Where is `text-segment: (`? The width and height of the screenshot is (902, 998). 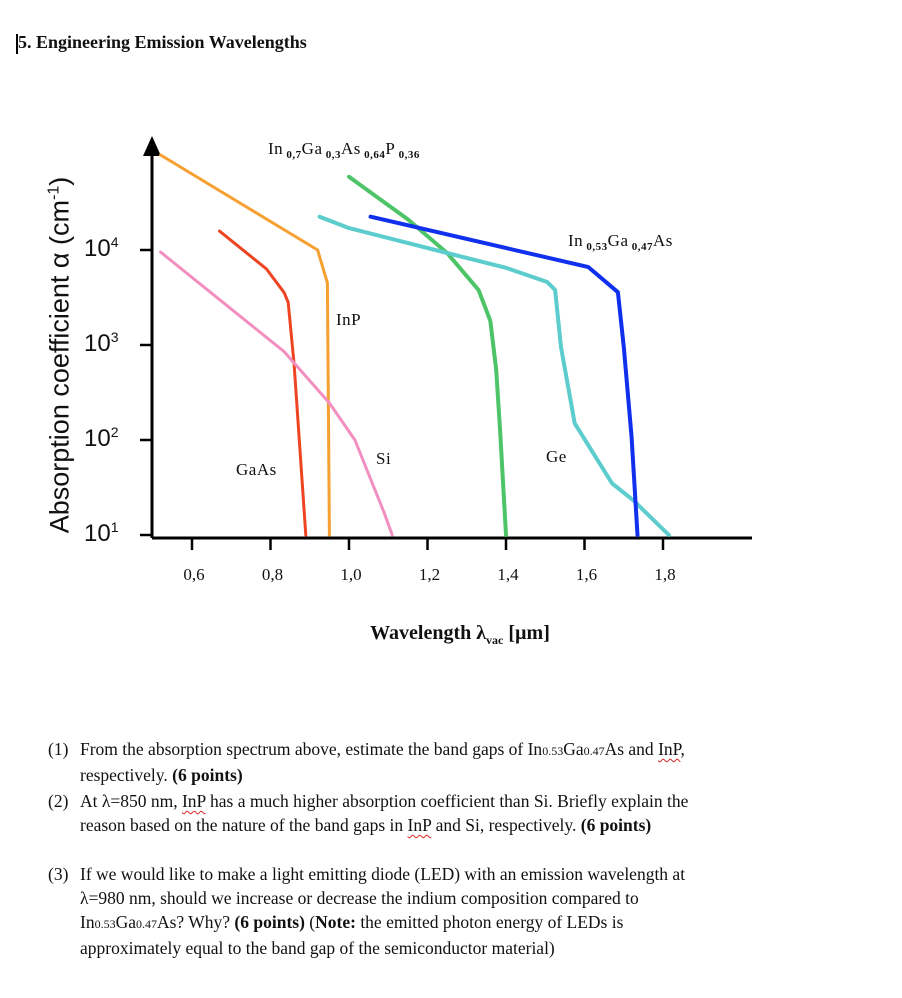
text-segment: ( is located at coordinates (310, 922).